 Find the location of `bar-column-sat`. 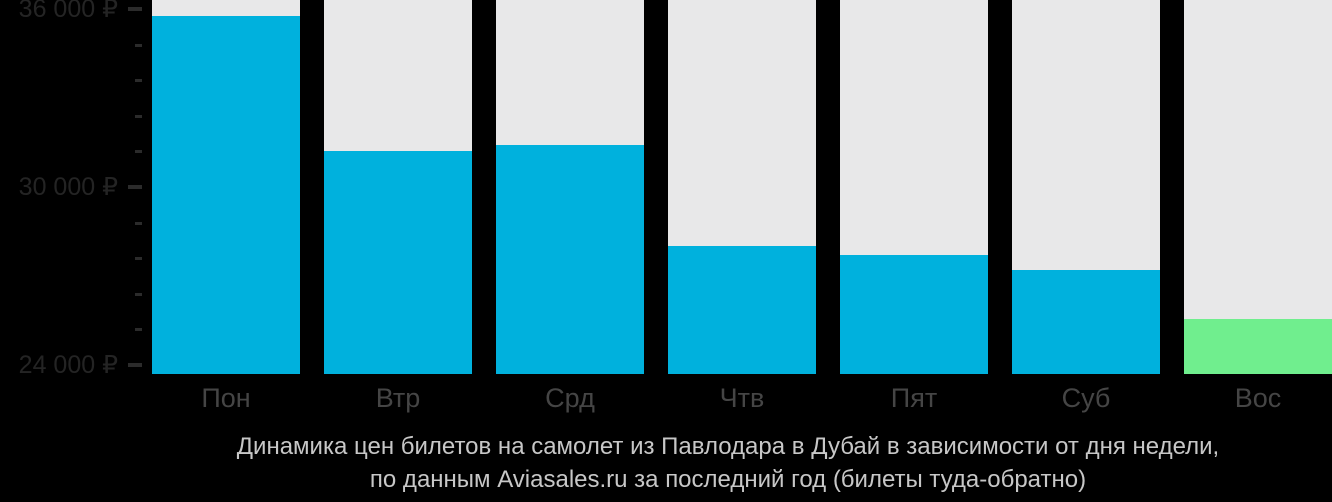

bar-column-sat is located at coordinates (1086, 187).